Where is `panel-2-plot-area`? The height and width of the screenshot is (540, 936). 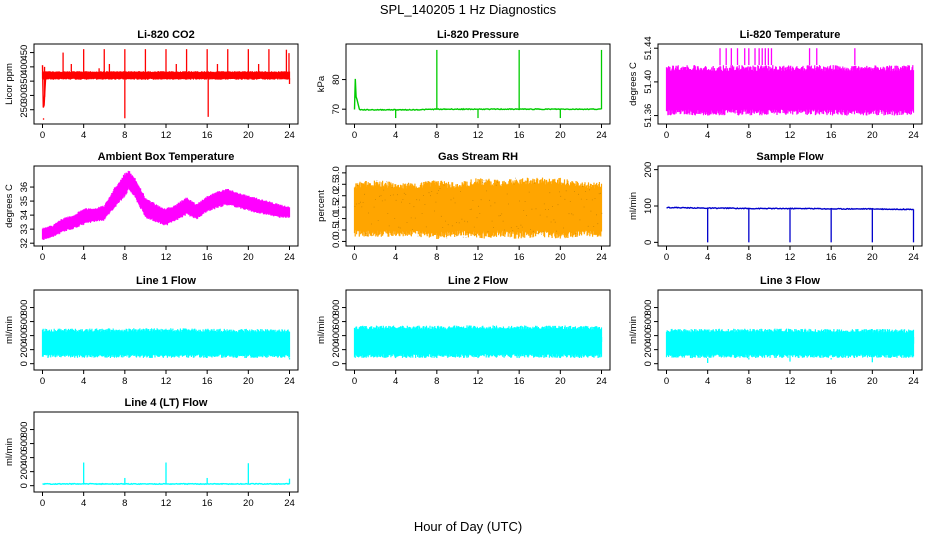
panel-2-plot-area is located at coordinates (478, 84).